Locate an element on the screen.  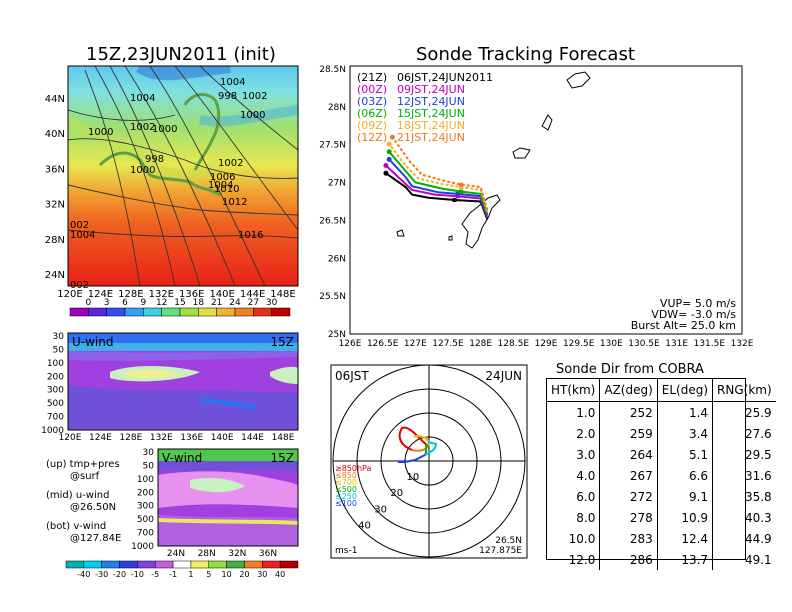
track-legend-code: (21Z) is located at coordinates (372, 77).